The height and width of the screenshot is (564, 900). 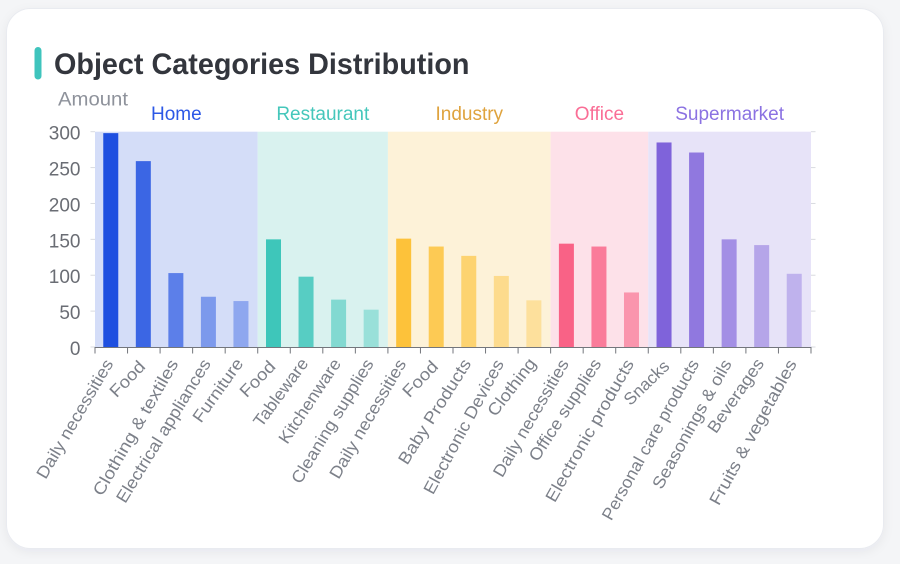 What do you see at coordinates (65, 277) in the screenshot?
I see `svg-text: 100` at bounding box center [65, 277].